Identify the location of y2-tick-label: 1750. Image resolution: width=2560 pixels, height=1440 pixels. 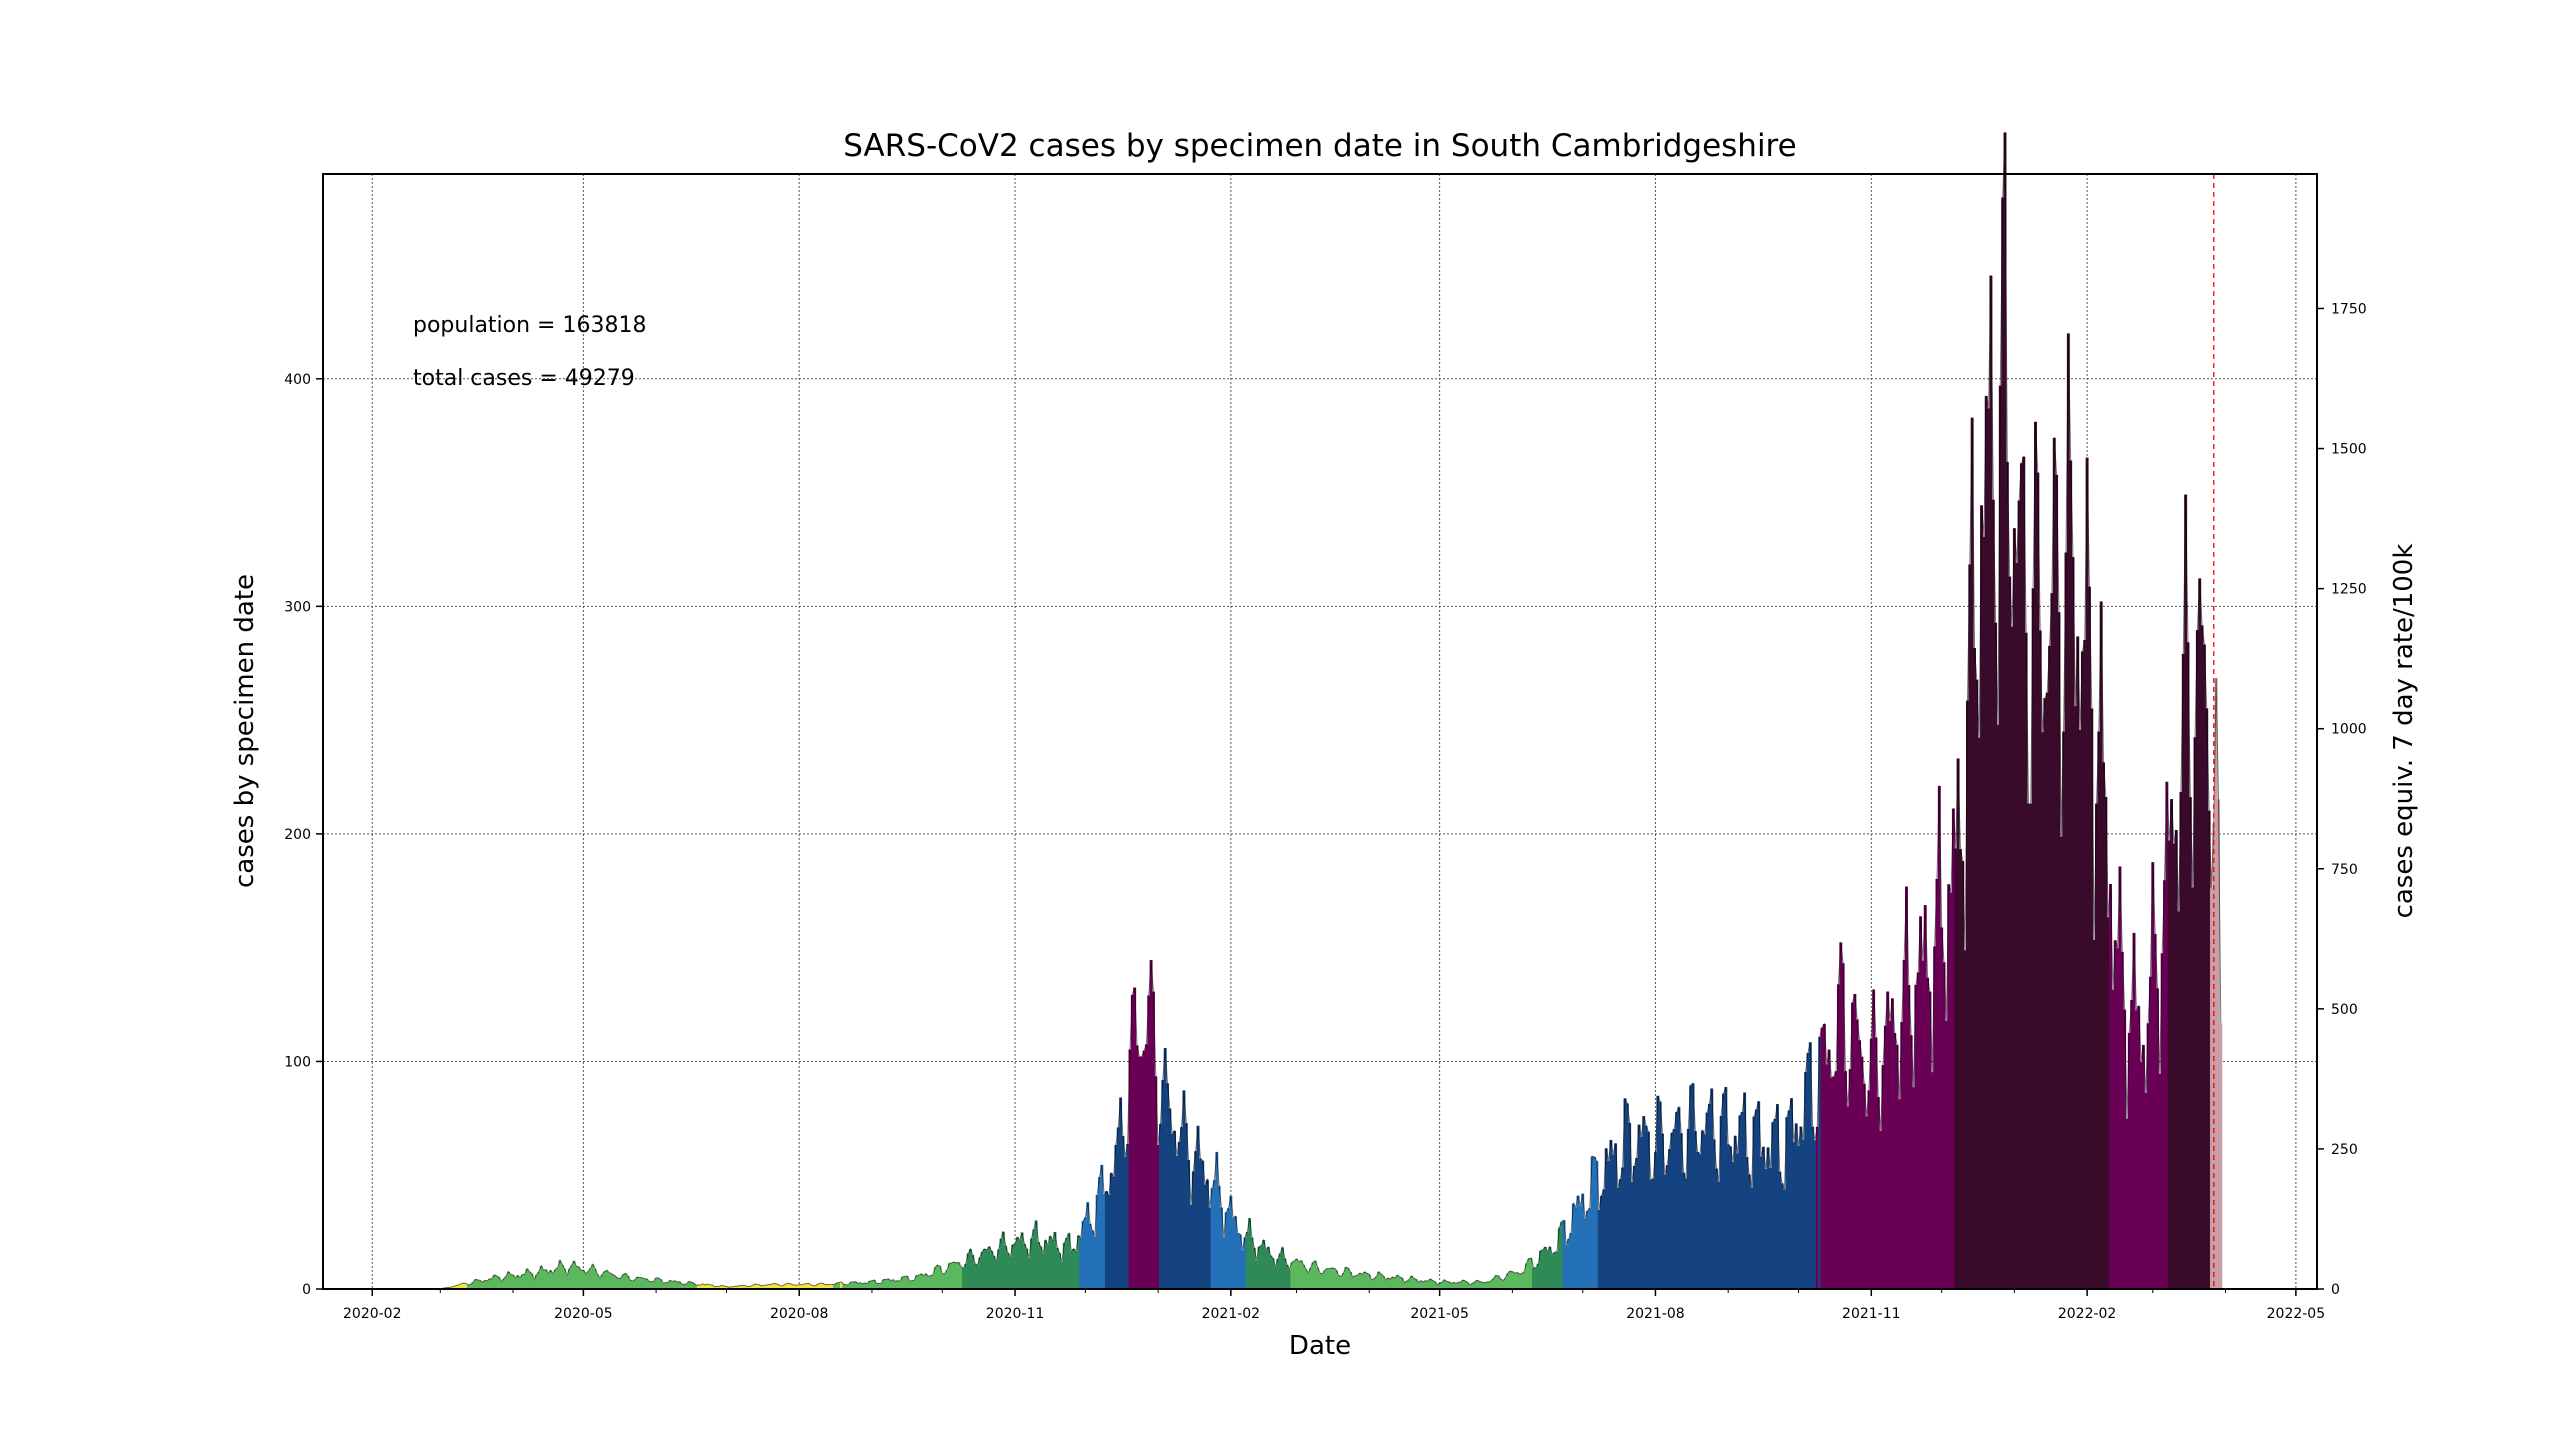
(2349, 309).